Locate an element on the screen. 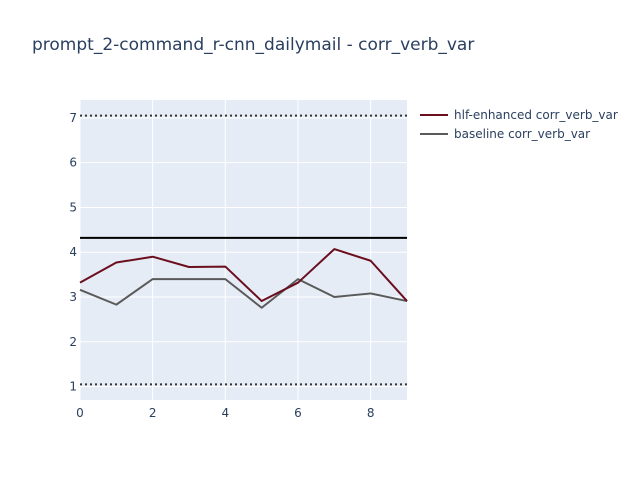 The width and height of the screenshot is (640, 480). x-tick-label: 0 is located at coordinates (80, 413).